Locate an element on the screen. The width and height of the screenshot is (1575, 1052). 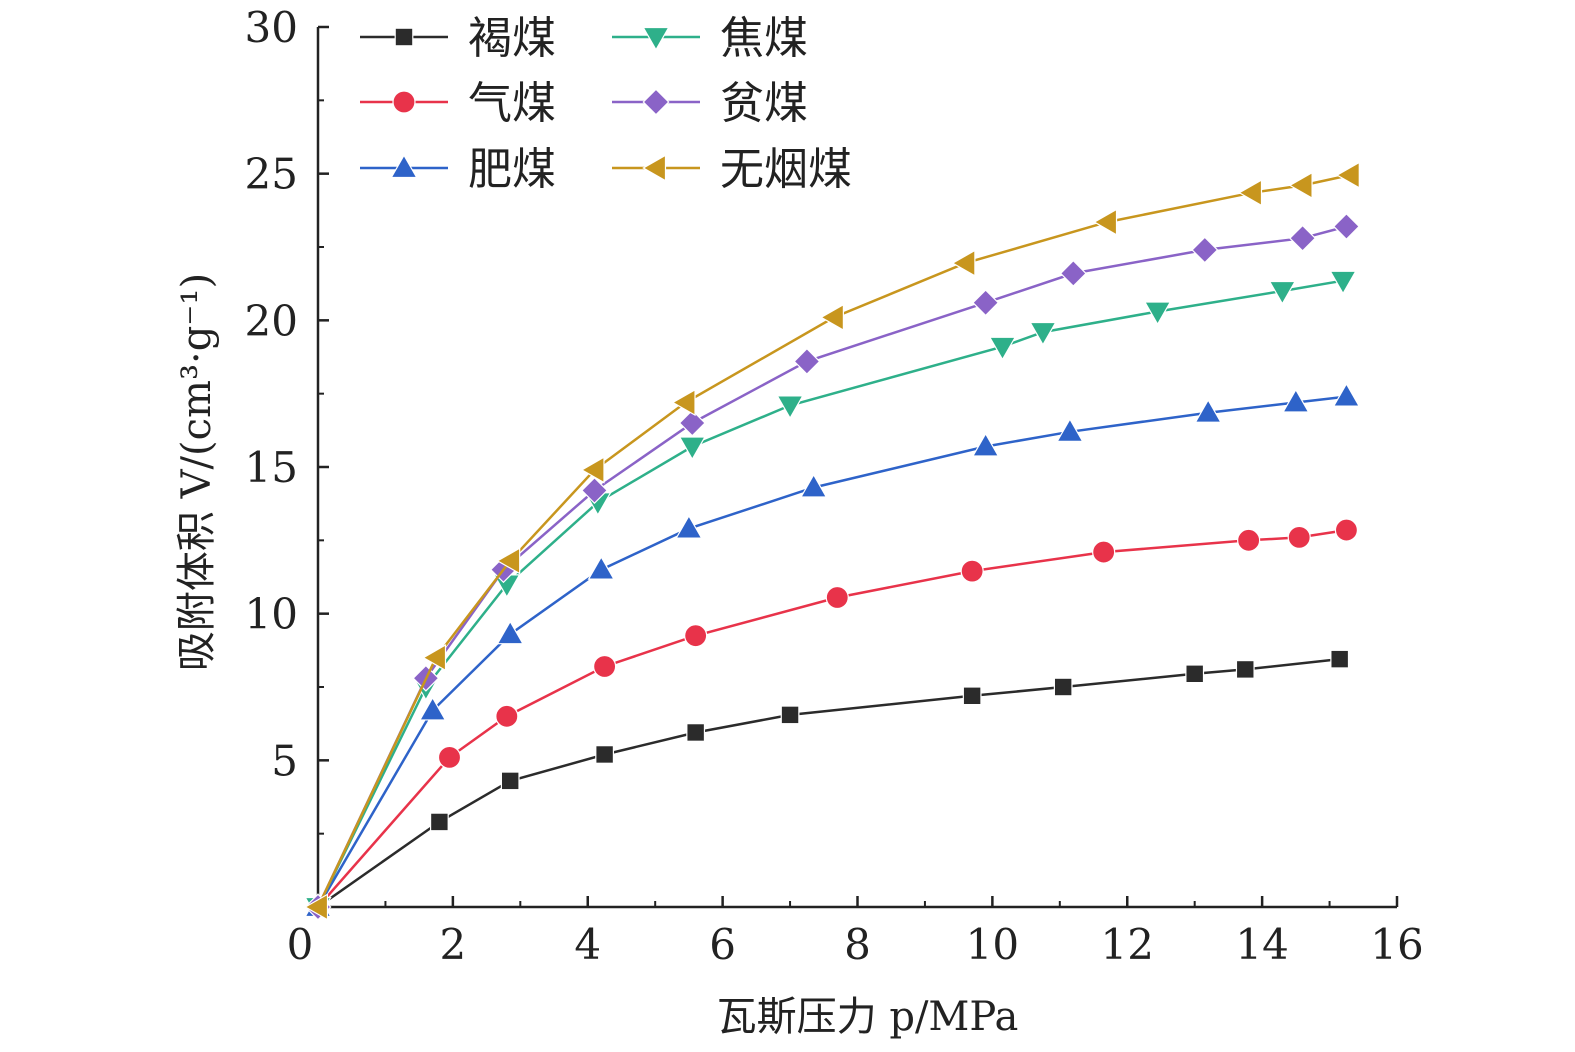
legend-label: 焦煤 is located at coordinates (764, 38).